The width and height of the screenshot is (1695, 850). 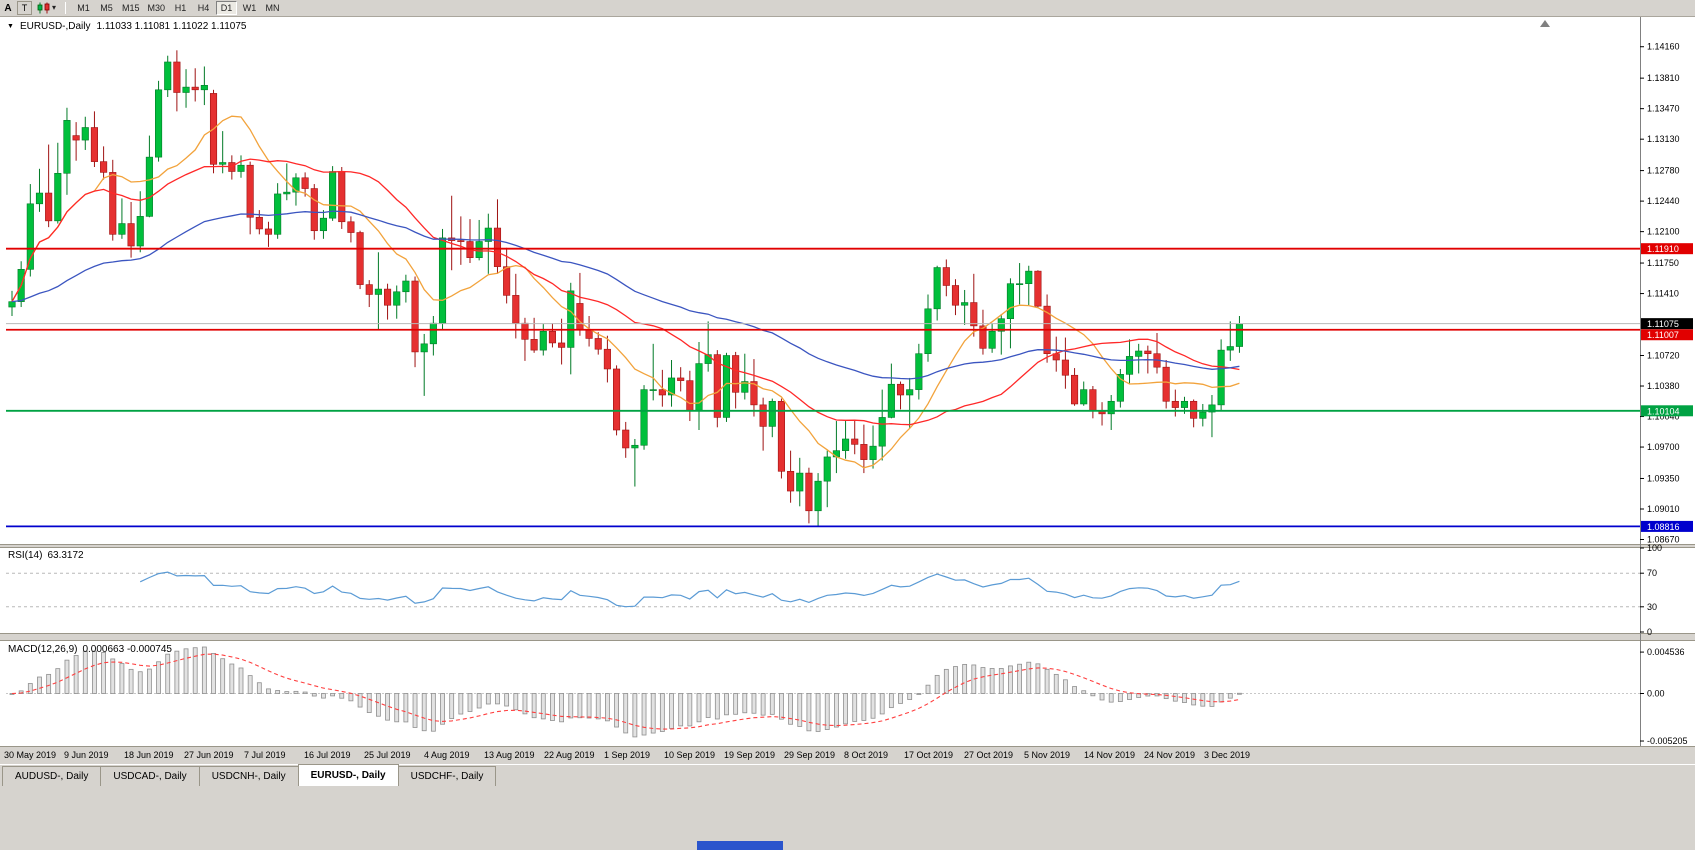 What do you see at coordinates (1663, 509) in the screenshot?
I see `price-axis-tick: 1.09010` at bounding box center [1663, 509].